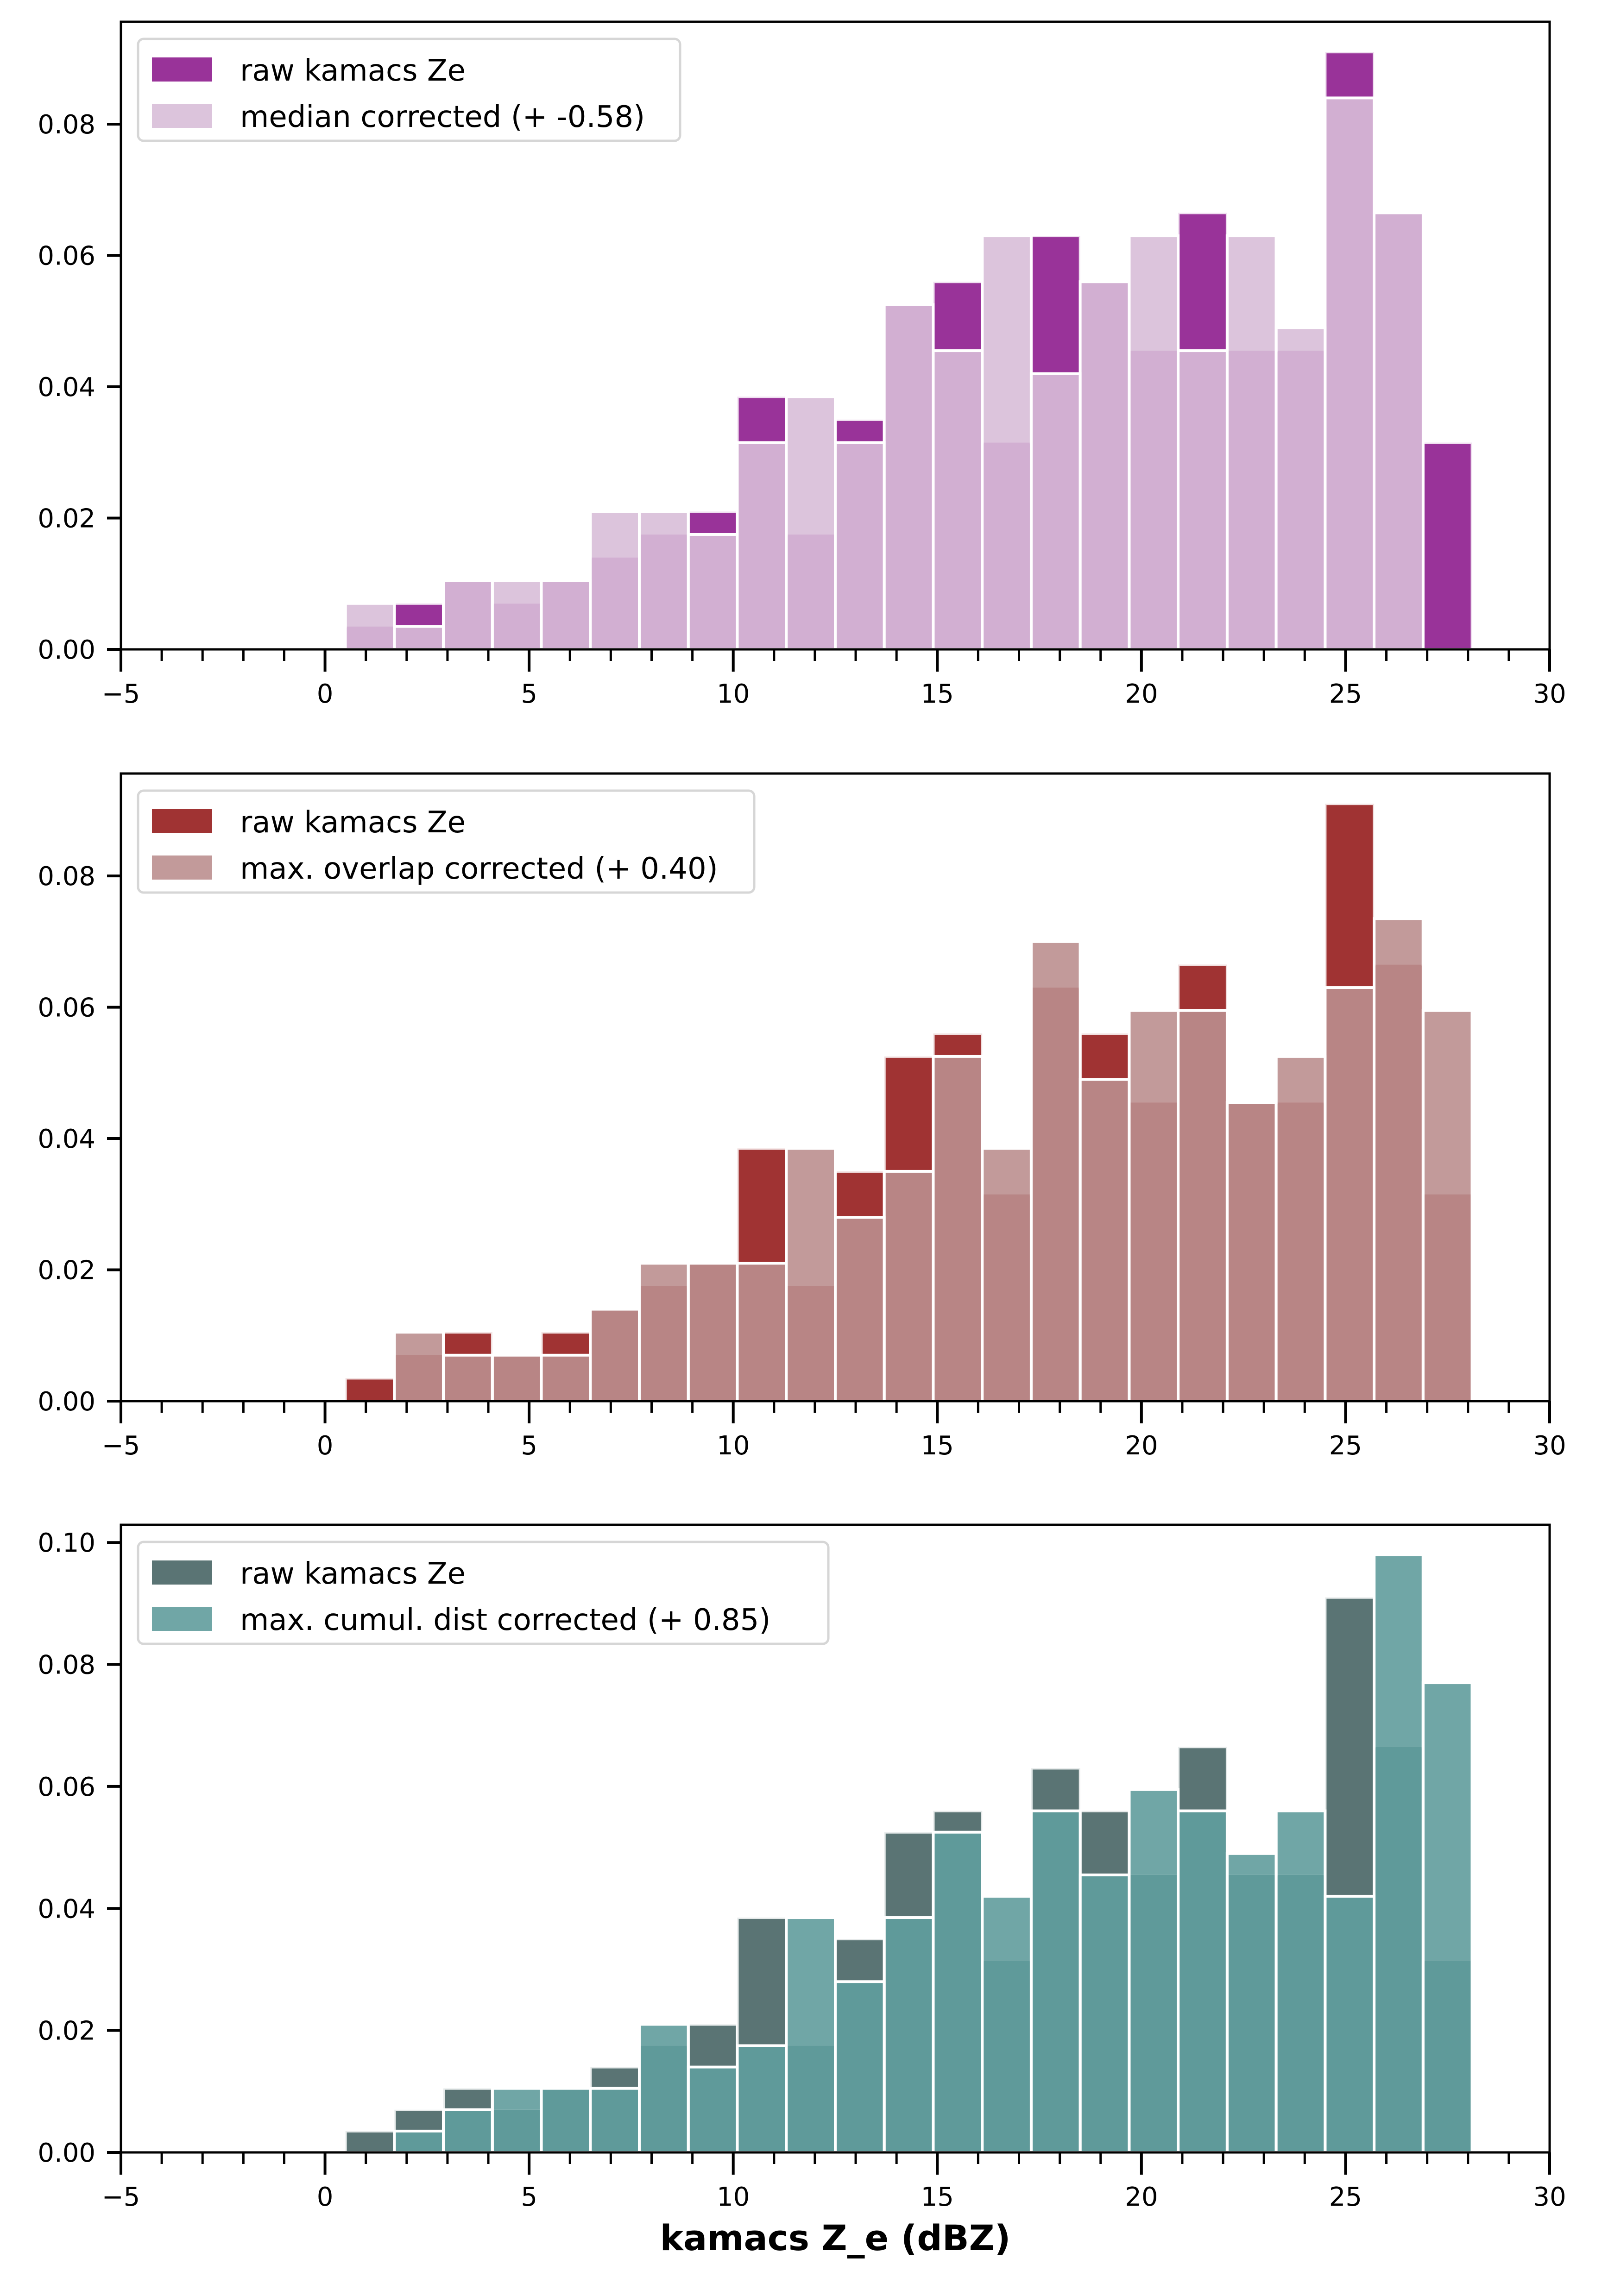  Describe the element at coordinates (442, 117) in the screenshot. I see `legend-label-corrected: median corrected (+ -0.58)` at that location.